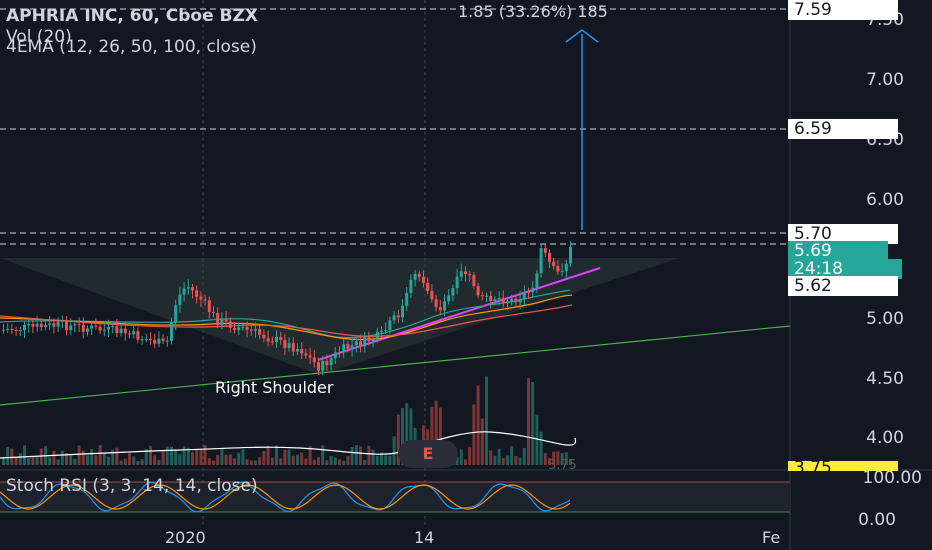  I want to click on trend-green-line, so click(395, 365).